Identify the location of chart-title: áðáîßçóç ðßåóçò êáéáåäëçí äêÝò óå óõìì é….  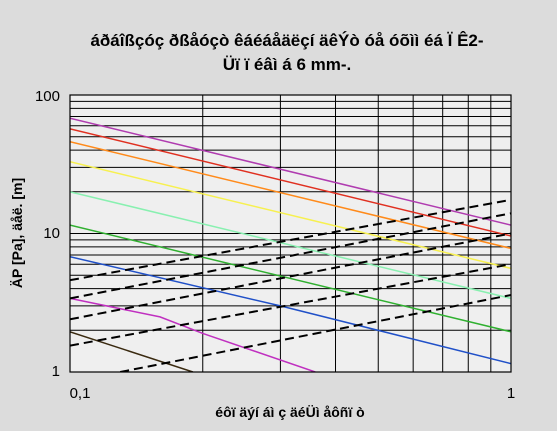
(286, 40).